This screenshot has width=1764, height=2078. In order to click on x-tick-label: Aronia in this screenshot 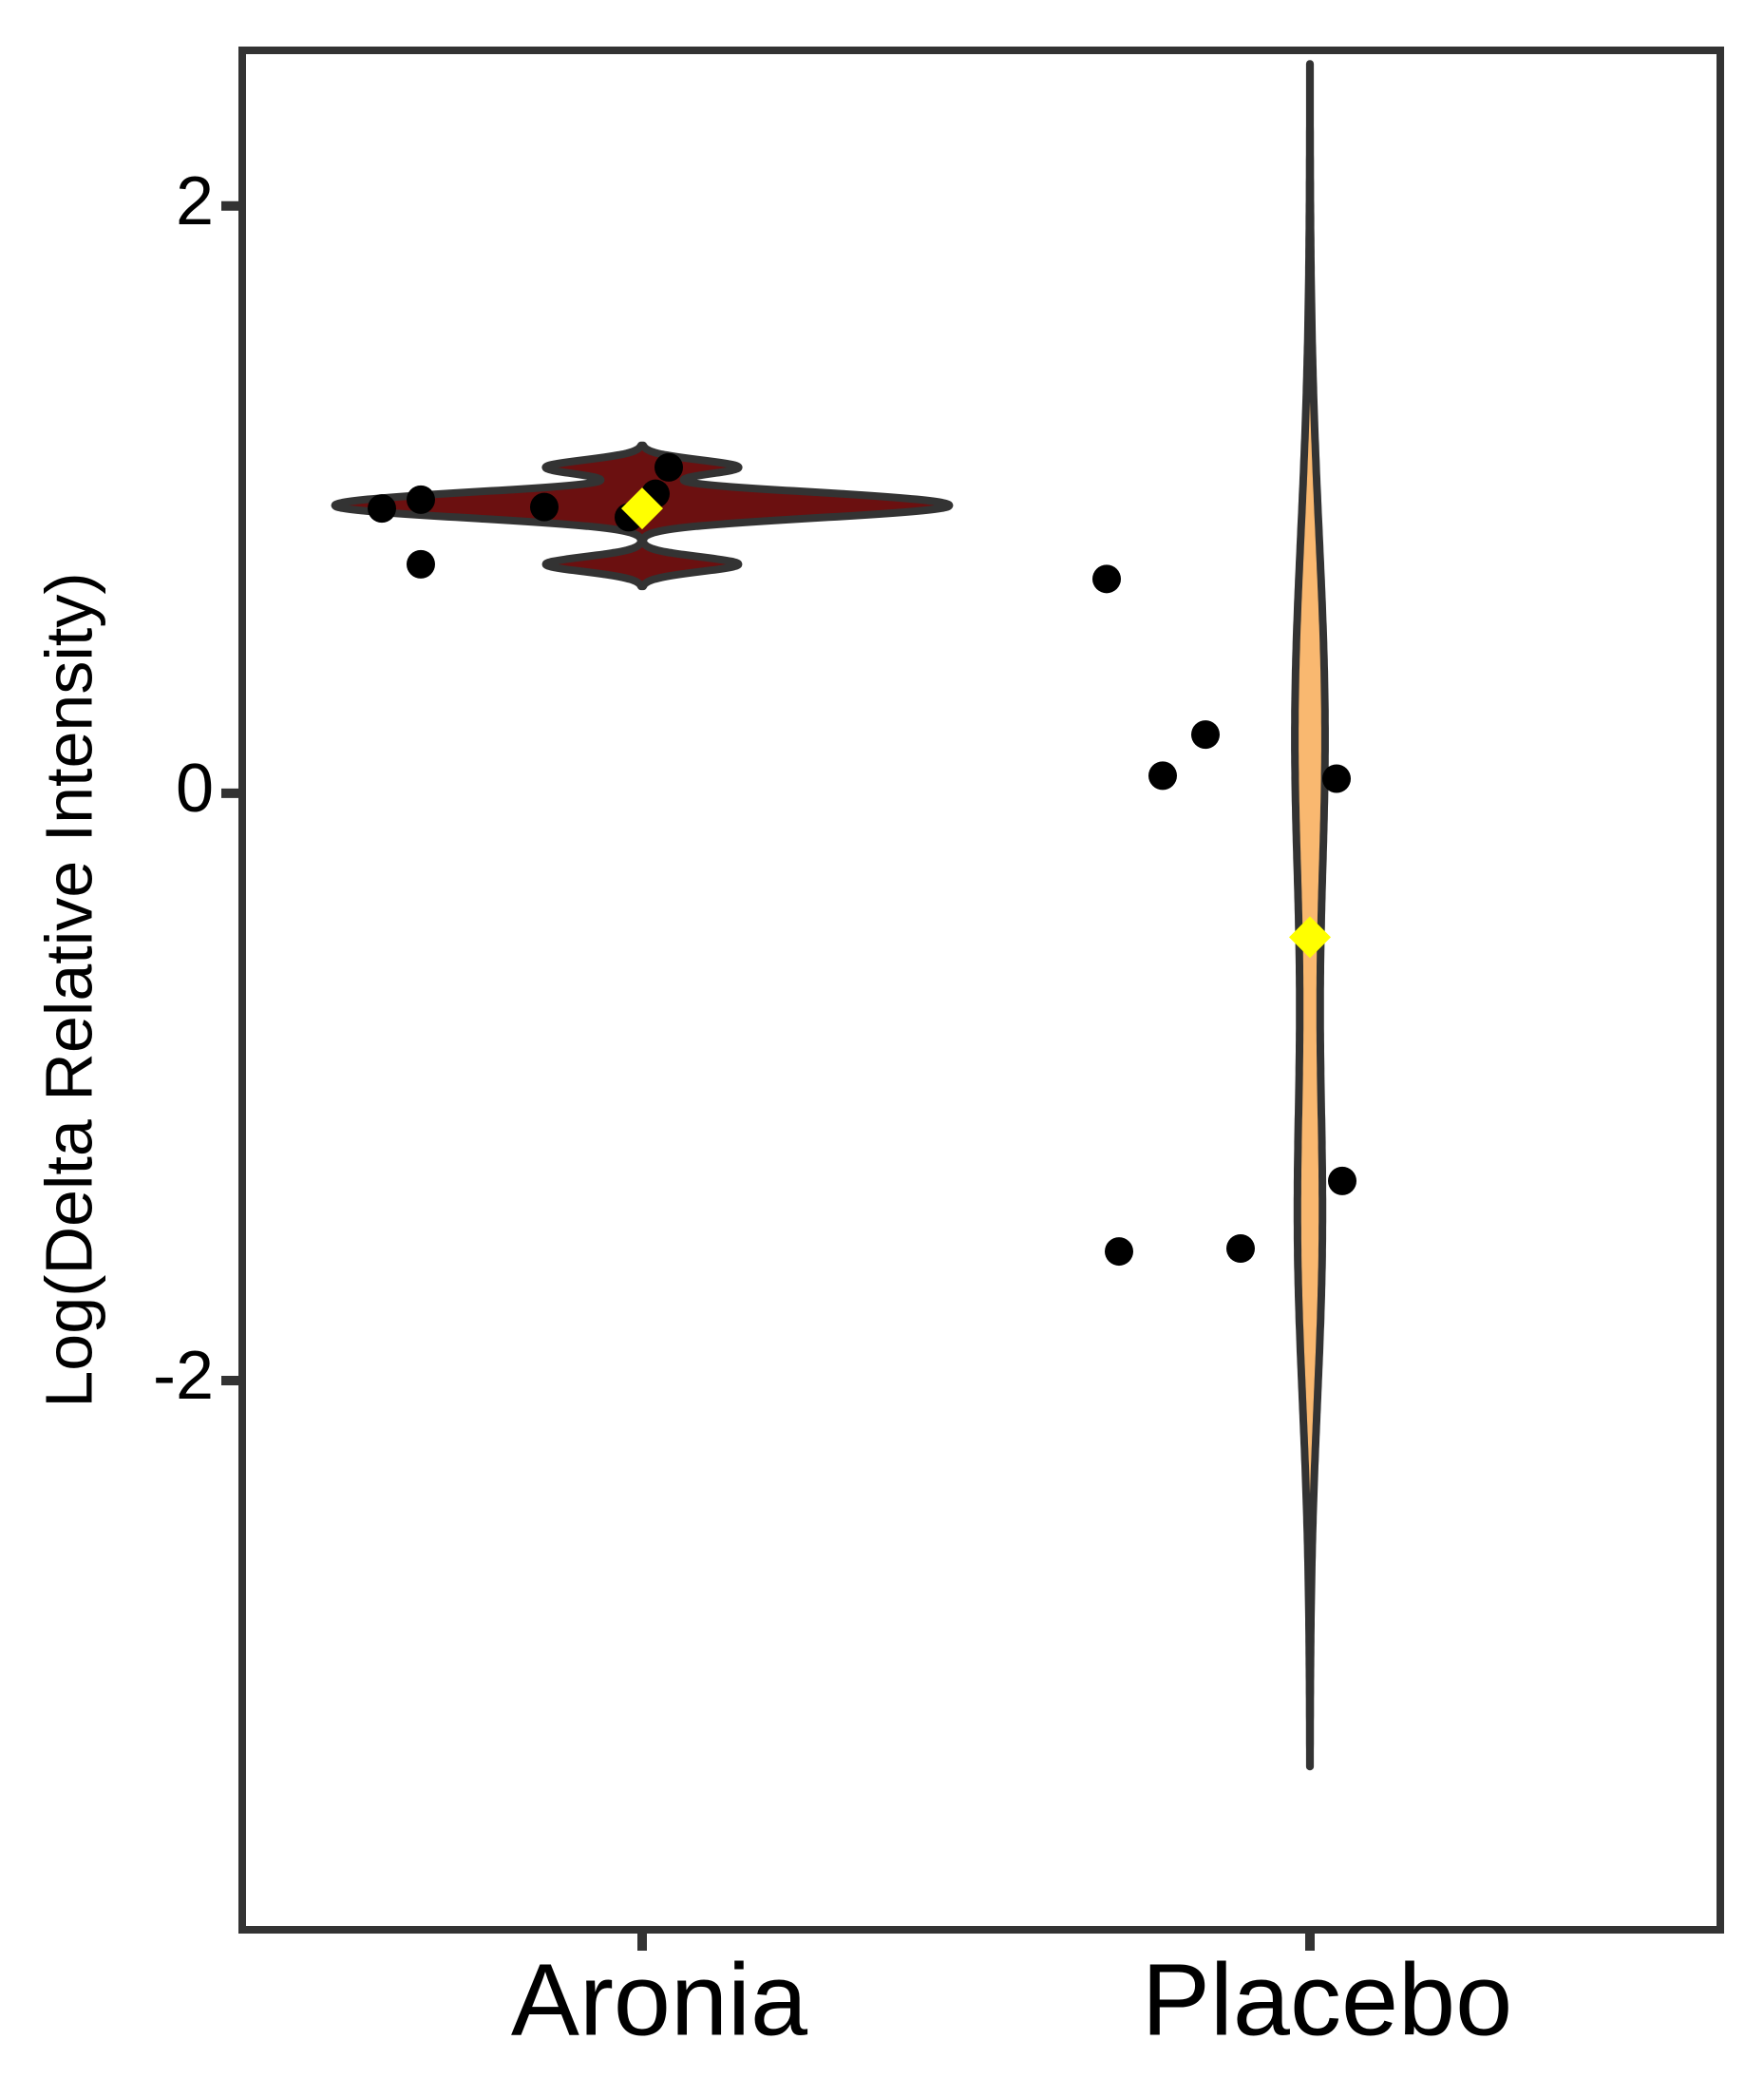, I will do `click(659, 1999)`.